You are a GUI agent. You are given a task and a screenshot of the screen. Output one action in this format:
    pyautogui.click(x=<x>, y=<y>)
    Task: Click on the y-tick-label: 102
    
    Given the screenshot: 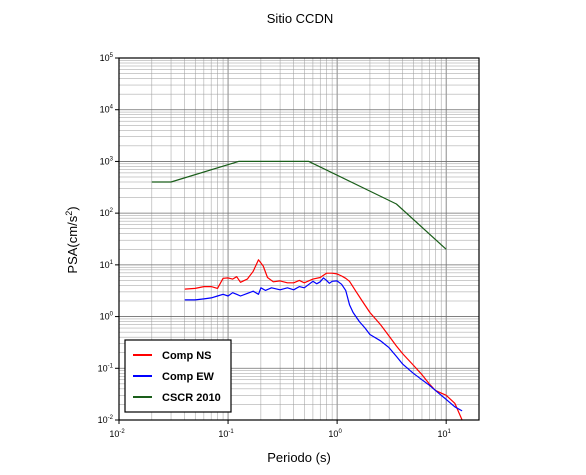 What is the action you would take?
    pyautogui.click(x=107, y=213)
    